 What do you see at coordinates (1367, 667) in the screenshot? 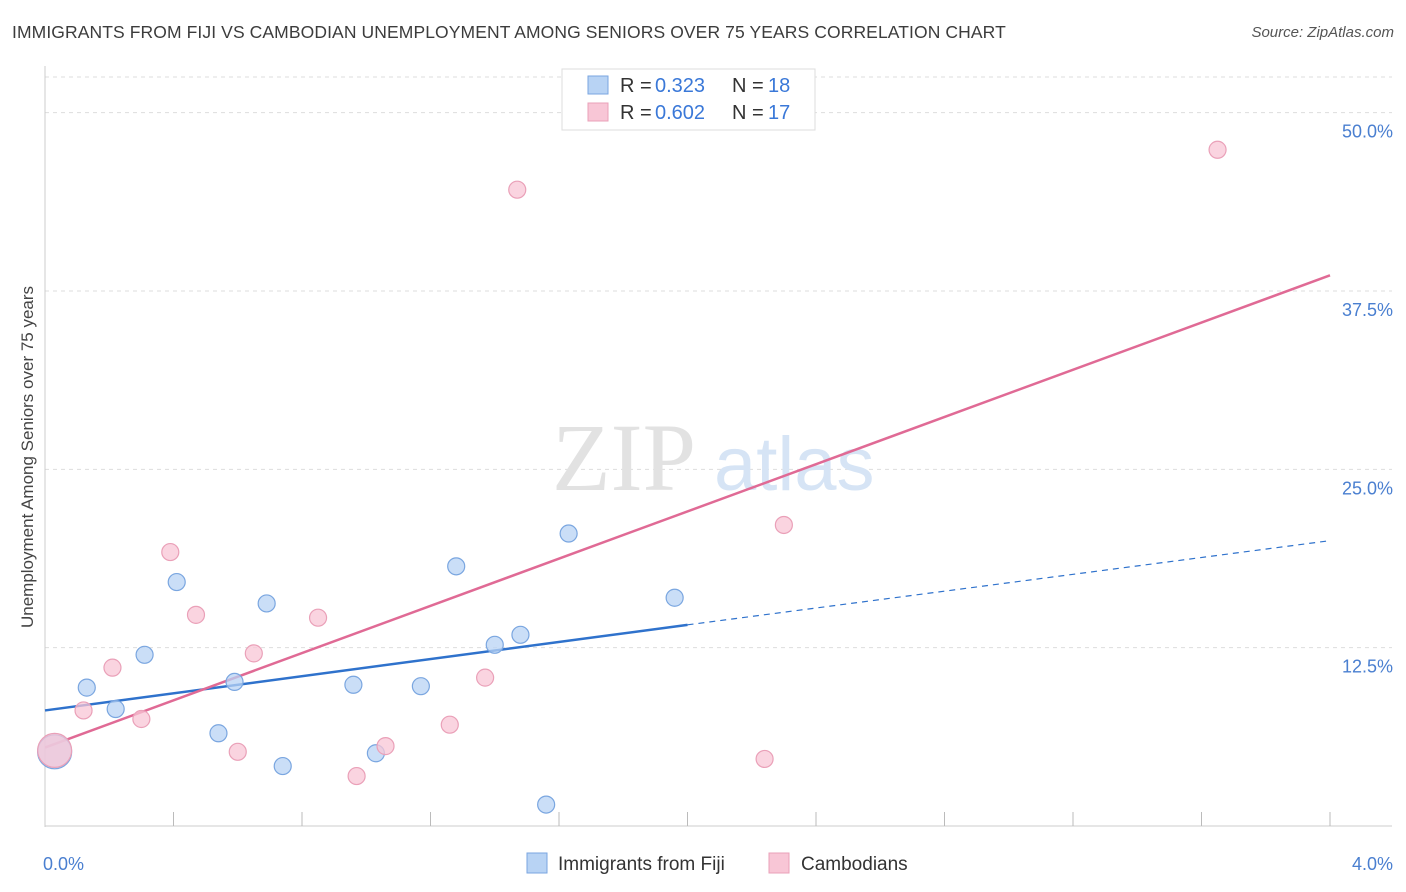
I see `y-tick-label-0: 12.5%` at bounding box center [1367, 667].